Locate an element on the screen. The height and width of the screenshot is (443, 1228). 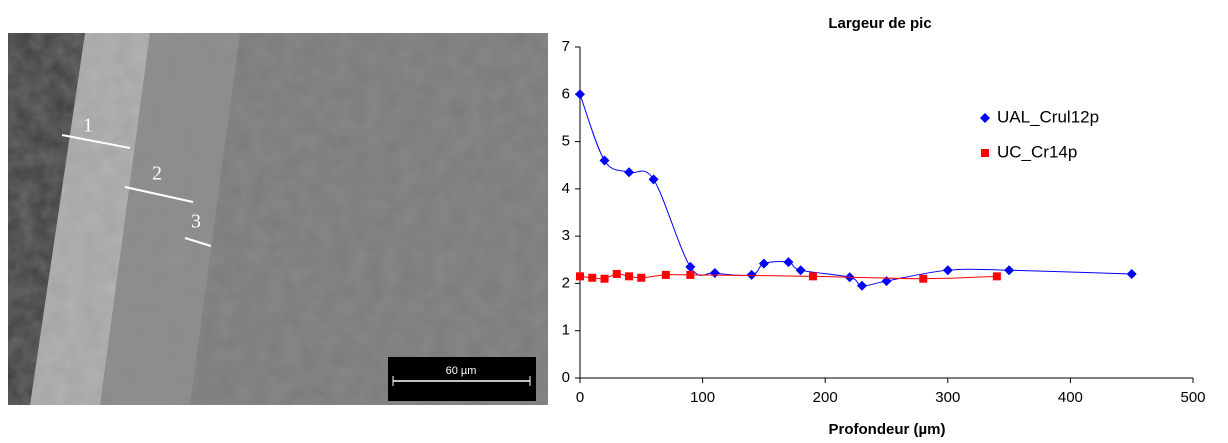
x-tick-label: 300 is located at coordinates (947, 397).